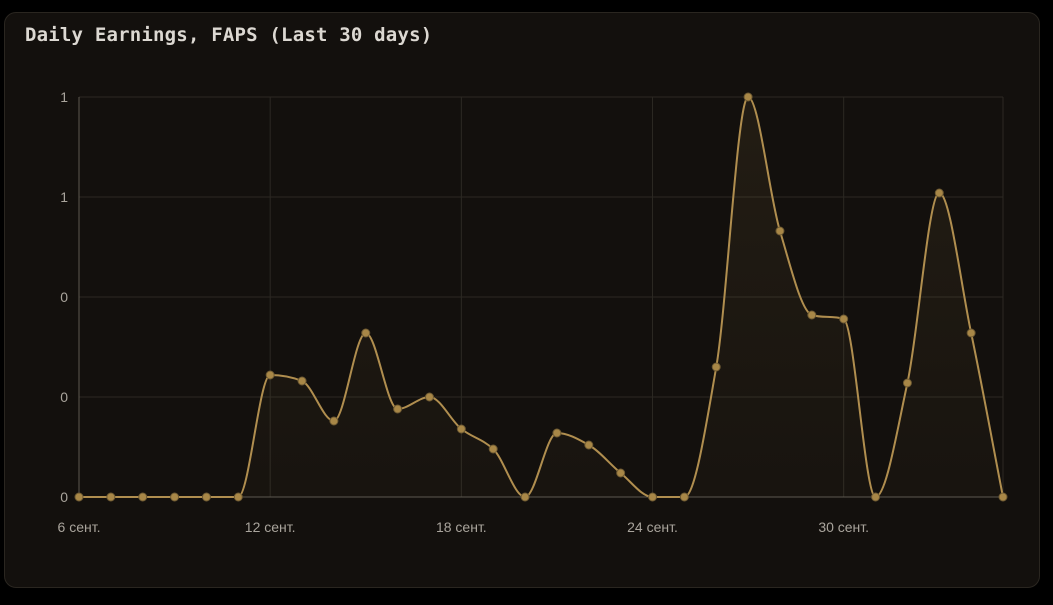 The height and width of the screenshot is (605, 1053). Describe the element at coordinates (843, 527) in the screenshot. I see `x-tick-label: 30 сент.` at that location.